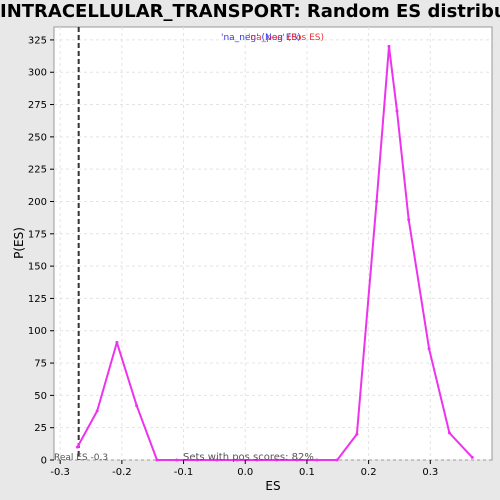  I want to click on y-tick-label: 50, so click(40, 396).